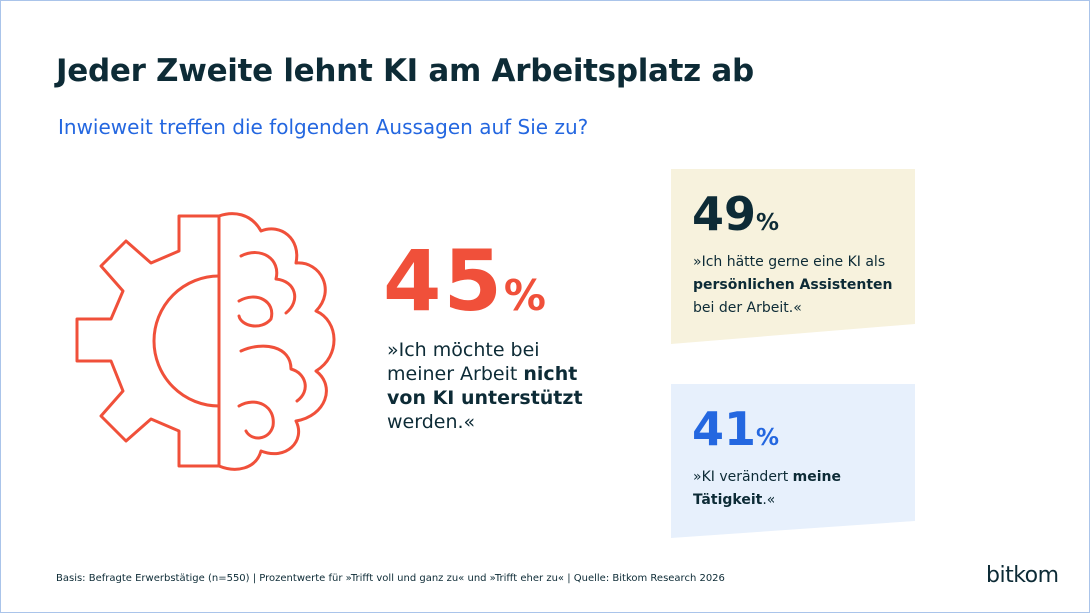  What do you see at coordinates (205, 341) in the screenshot?
I see `icon` at bounding box center [205, 341].